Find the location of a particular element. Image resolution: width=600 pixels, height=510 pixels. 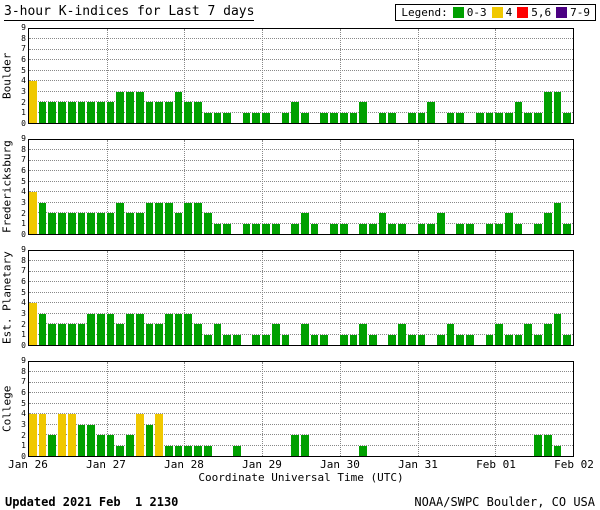

legend-item-label: 5,6 is located at coordinates (541, 12).